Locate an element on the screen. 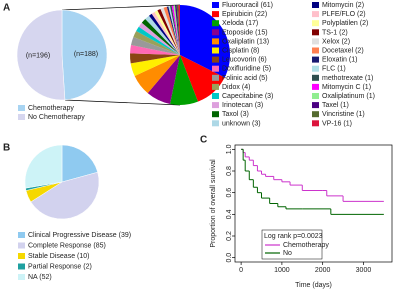 Image resolution: width=400 pixels, height=294 pixels. legend-entry: Capecitabine (3) is located at coordinates (247, 96).